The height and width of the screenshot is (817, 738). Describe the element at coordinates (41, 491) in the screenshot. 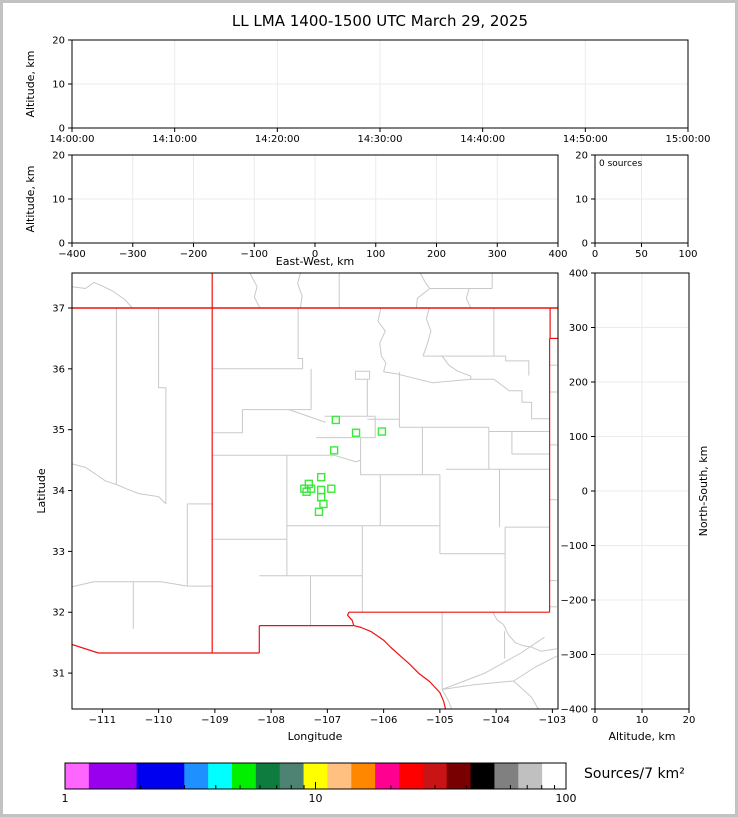

I see `map-ylabel: Latitude` at that location.